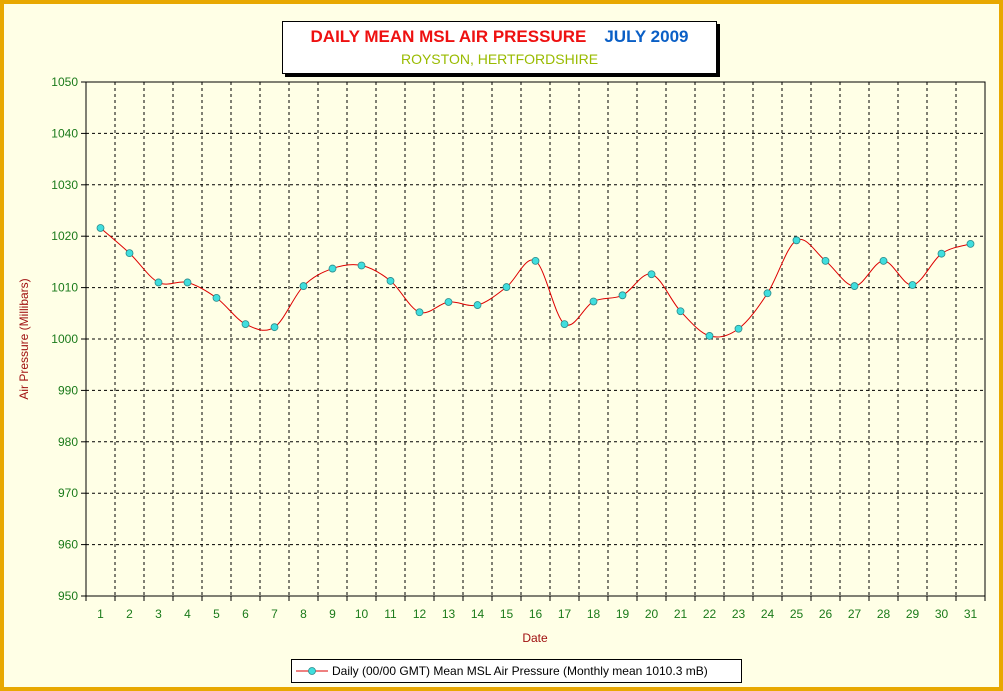 The image size is (1003, 691). Describe the element at coordinates (245, 614) in the screenshot. I see `x-tick-label: 6` at that location.